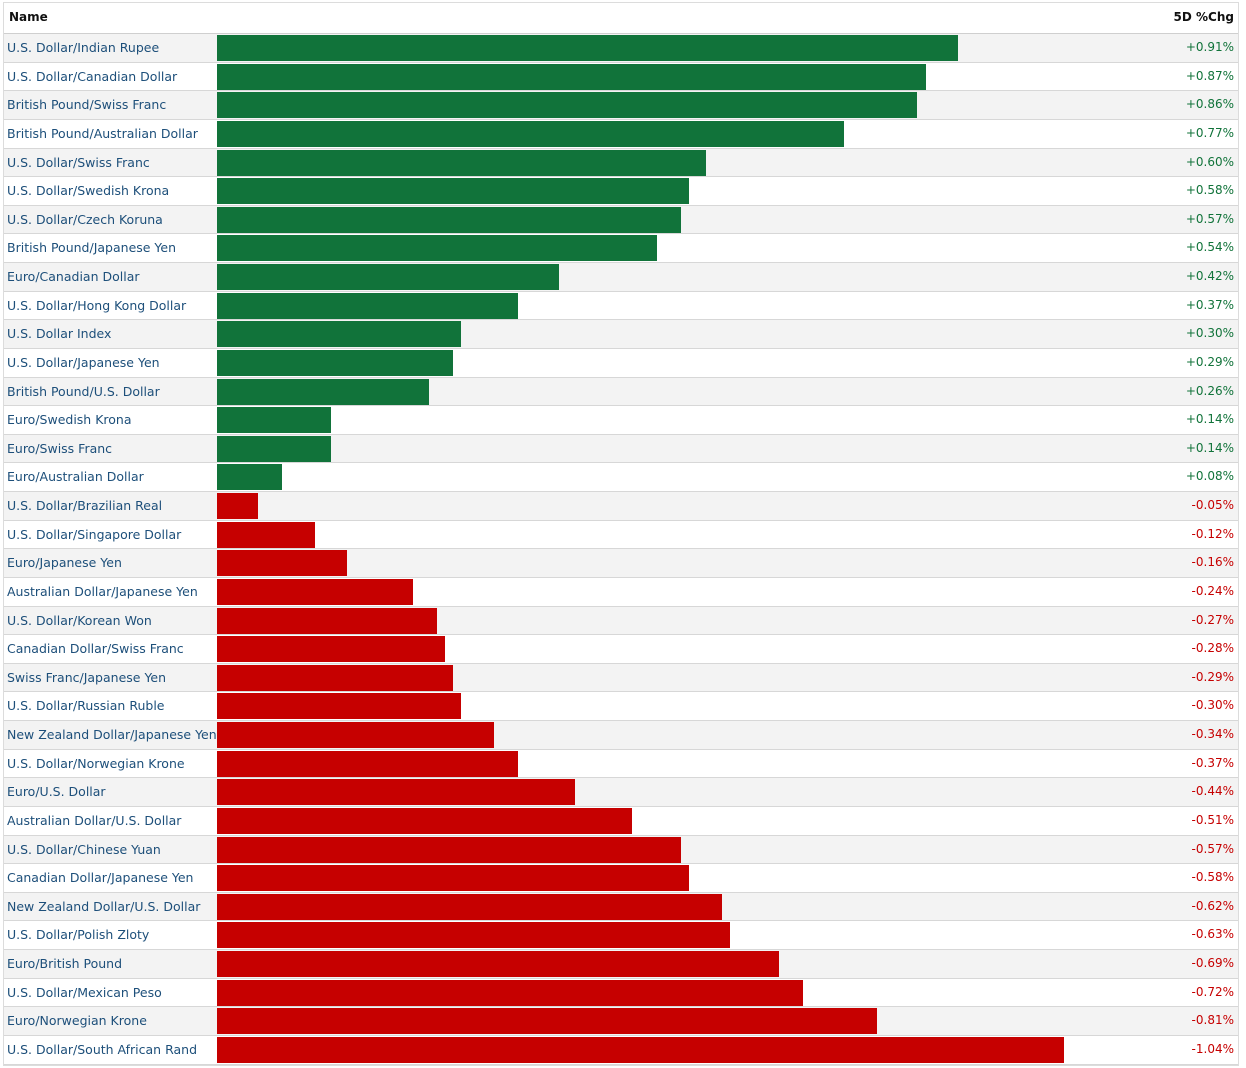 The width and height of the screenshot is (1246, 1068). What do you see at coordinates (83, 362) in the screenshot?
I see `currency-pair-link: U.S. Dollar/Japanese Yen` at bounding box center [83, 362].